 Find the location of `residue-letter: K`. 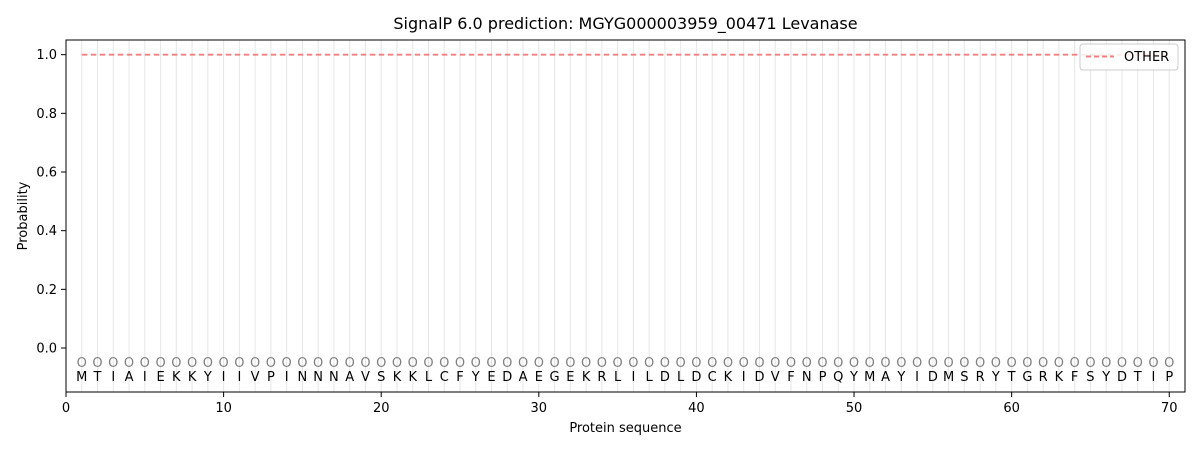

residue-letter: K is located at coordinates (586, 377).